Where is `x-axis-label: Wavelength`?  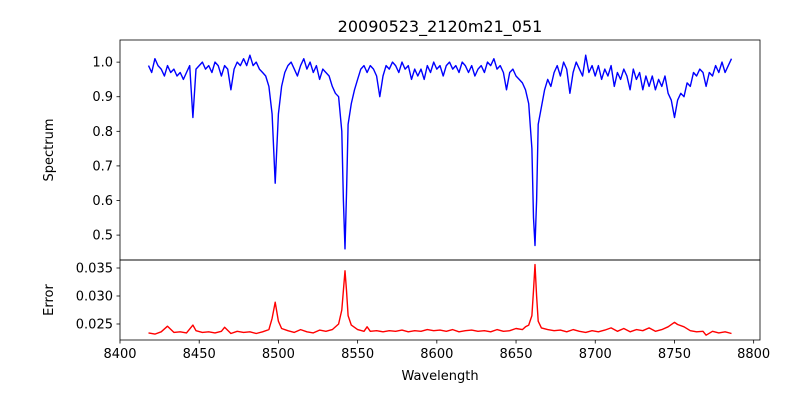 x-axis-label: Wavelength is located at coordinates (439, 376).